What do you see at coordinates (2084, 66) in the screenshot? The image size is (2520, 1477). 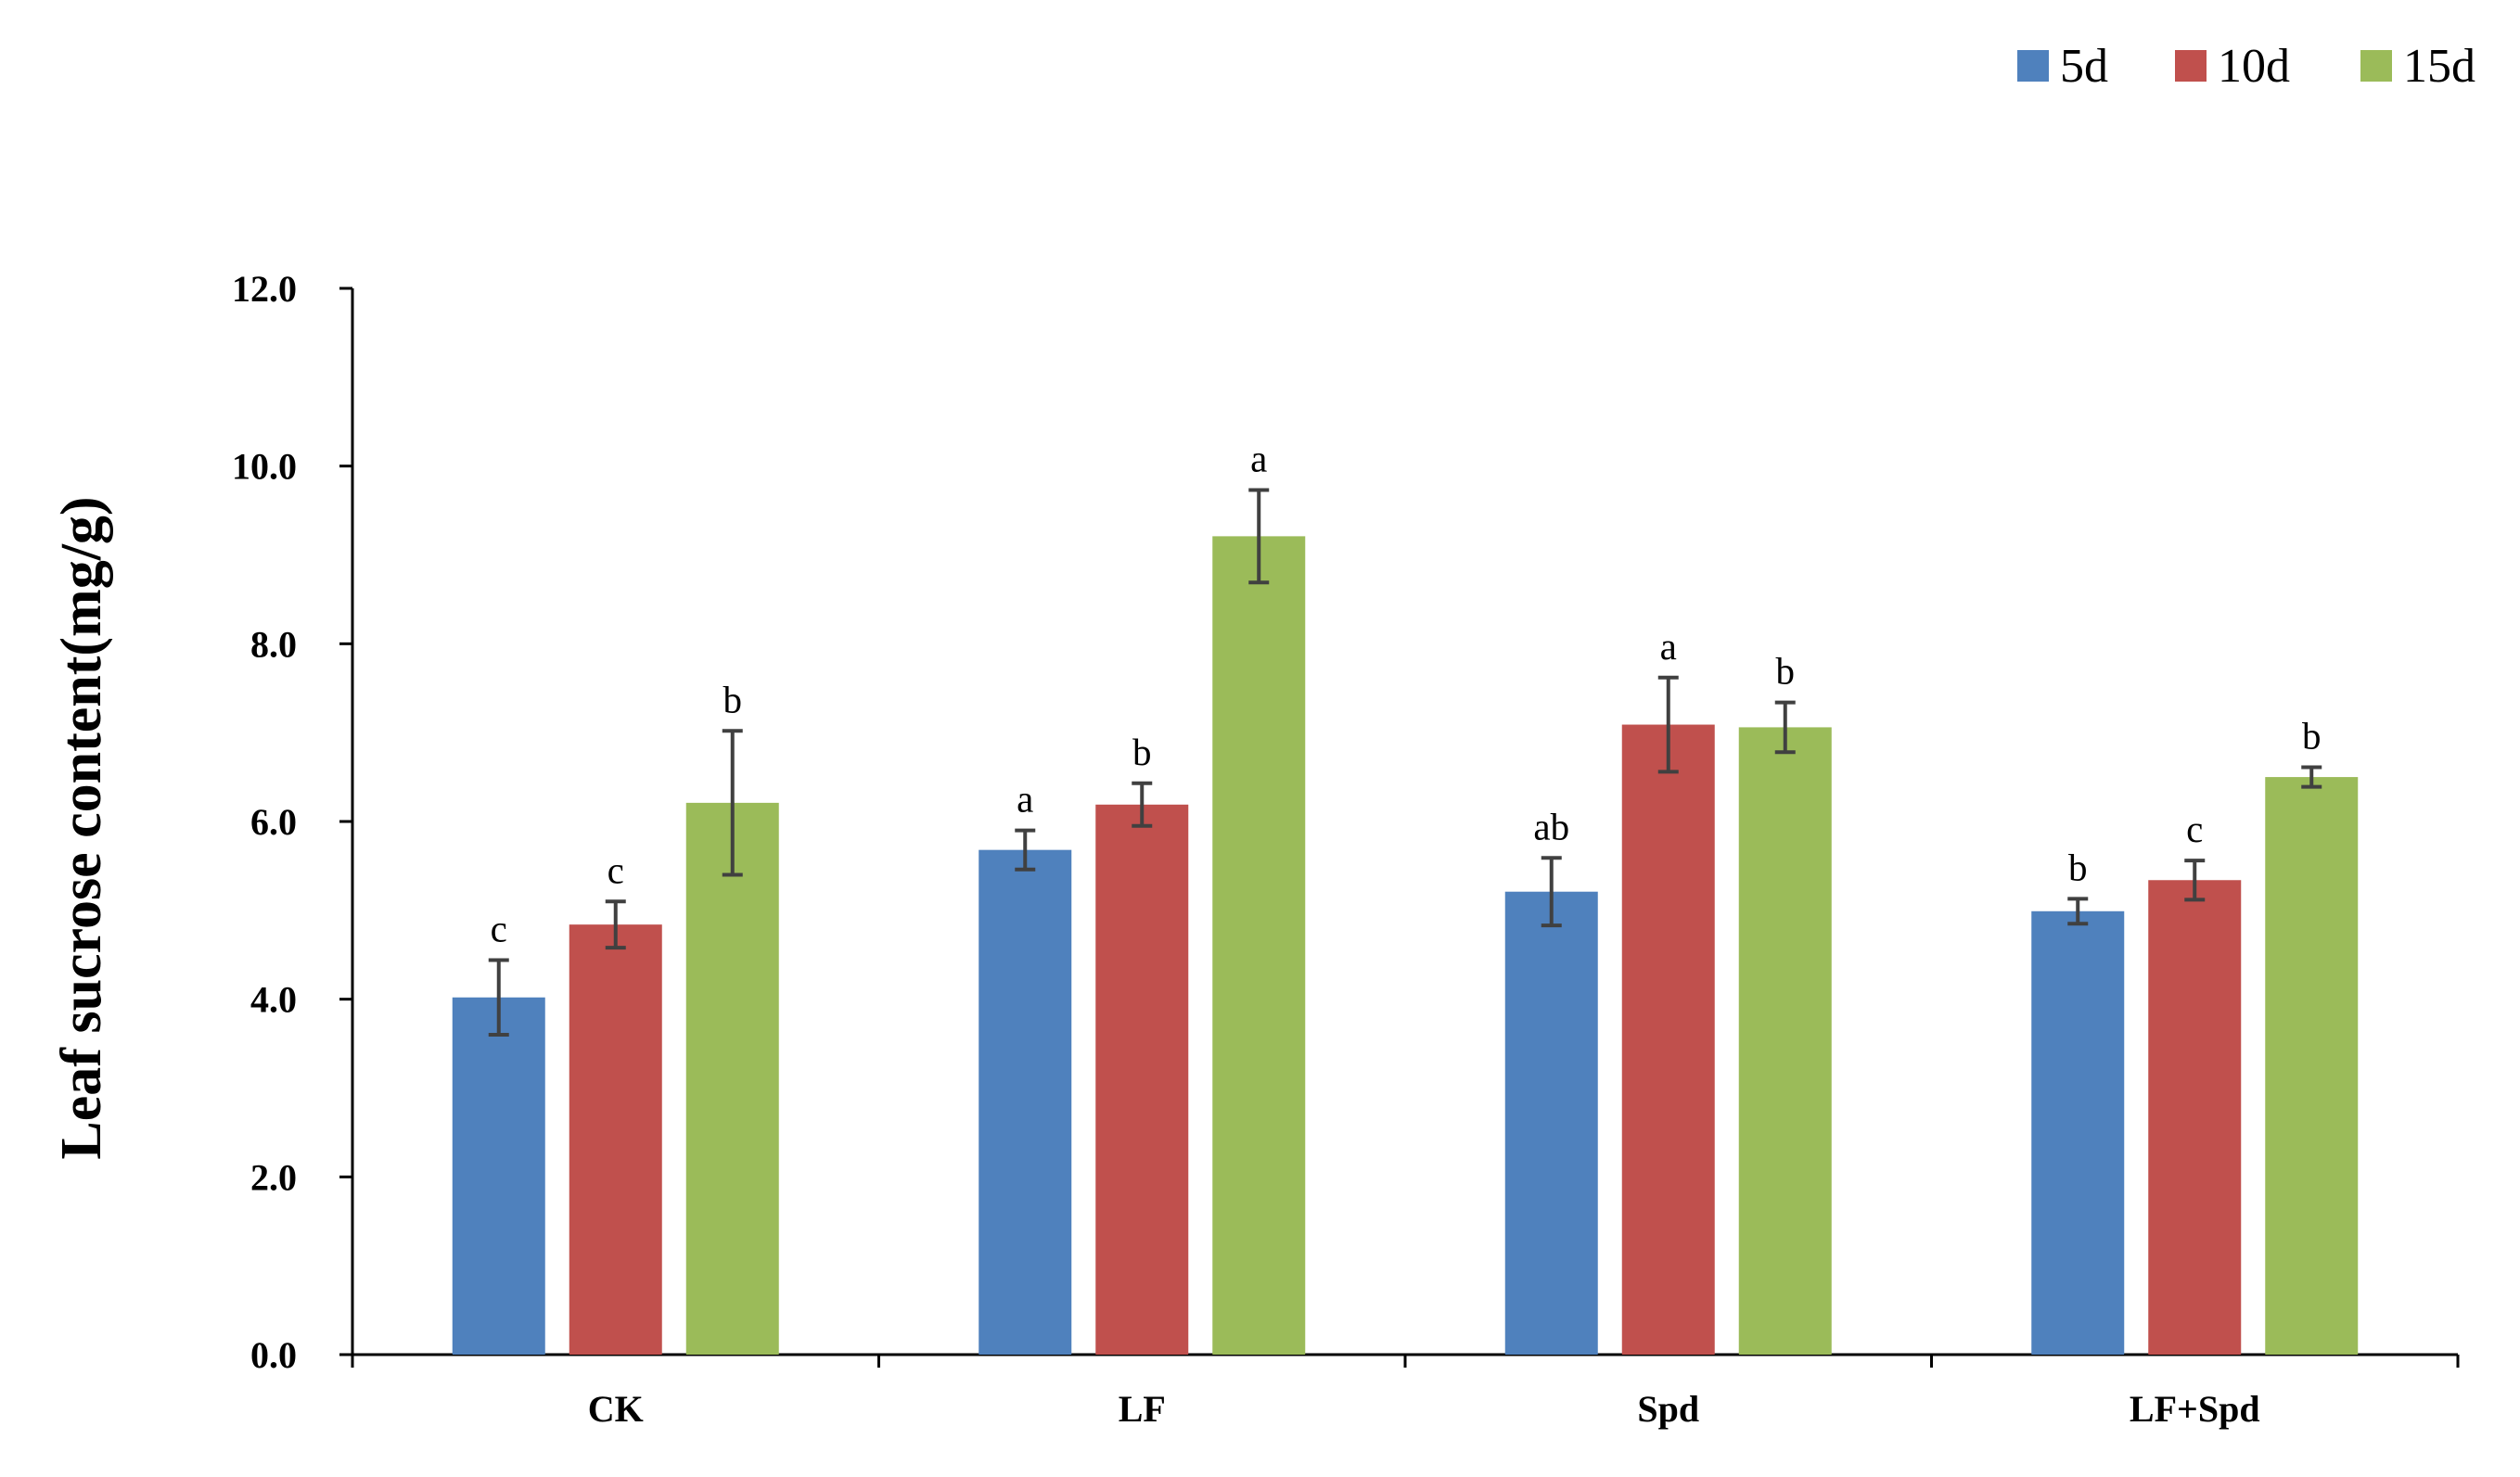 I see `legend-label: 5d` at bounding box center [2084, 66].